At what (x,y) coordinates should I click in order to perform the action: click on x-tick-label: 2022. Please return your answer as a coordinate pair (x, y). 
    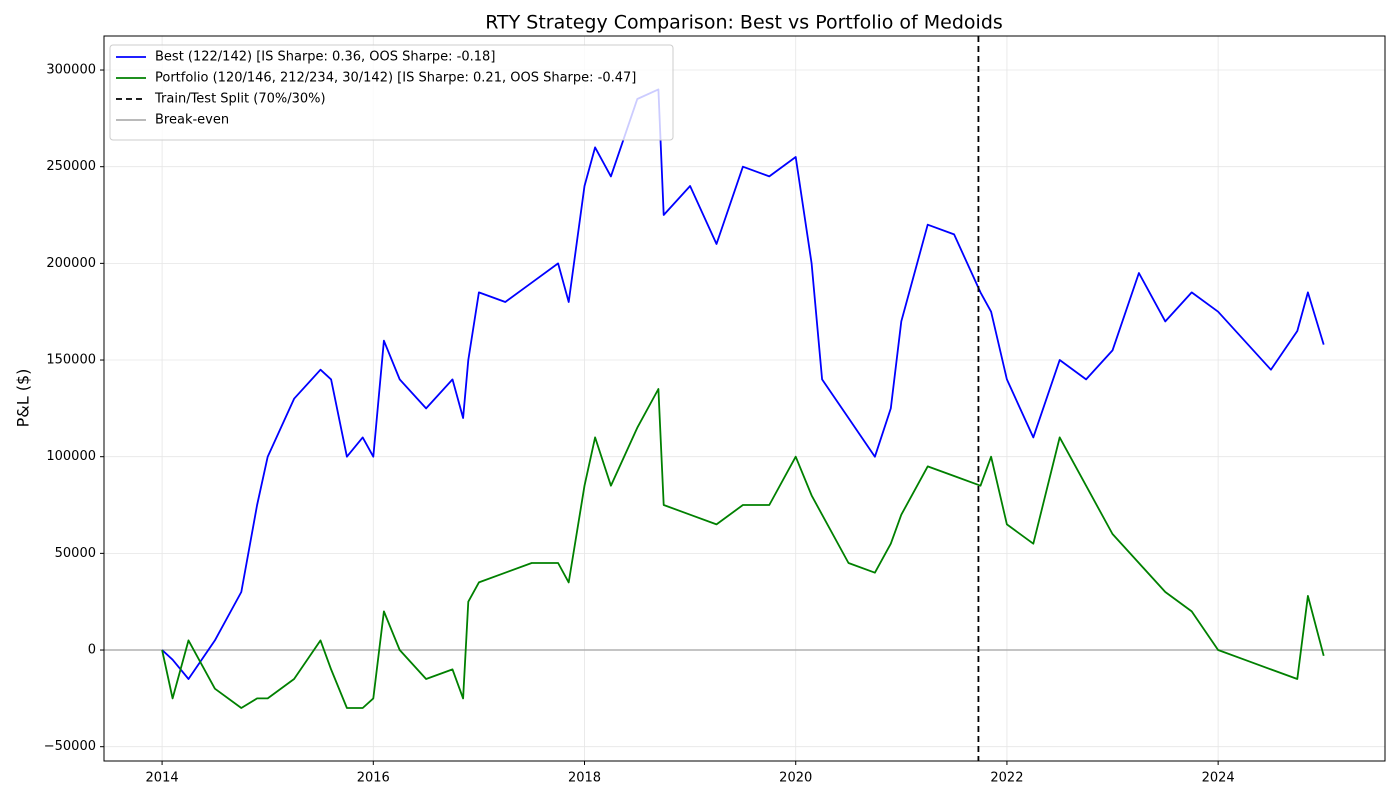
    Looking at the image, I should click on (1006, 778).